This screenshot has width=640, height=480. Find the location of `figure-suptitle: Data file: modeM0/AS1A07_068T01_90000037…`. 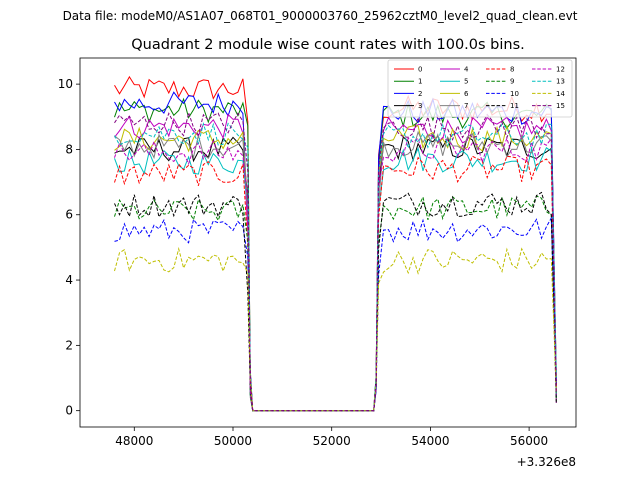

figure-suptitle: Data file: modeM0/AS1A07_068T01_90000037… is located at coordinates (320, 16).